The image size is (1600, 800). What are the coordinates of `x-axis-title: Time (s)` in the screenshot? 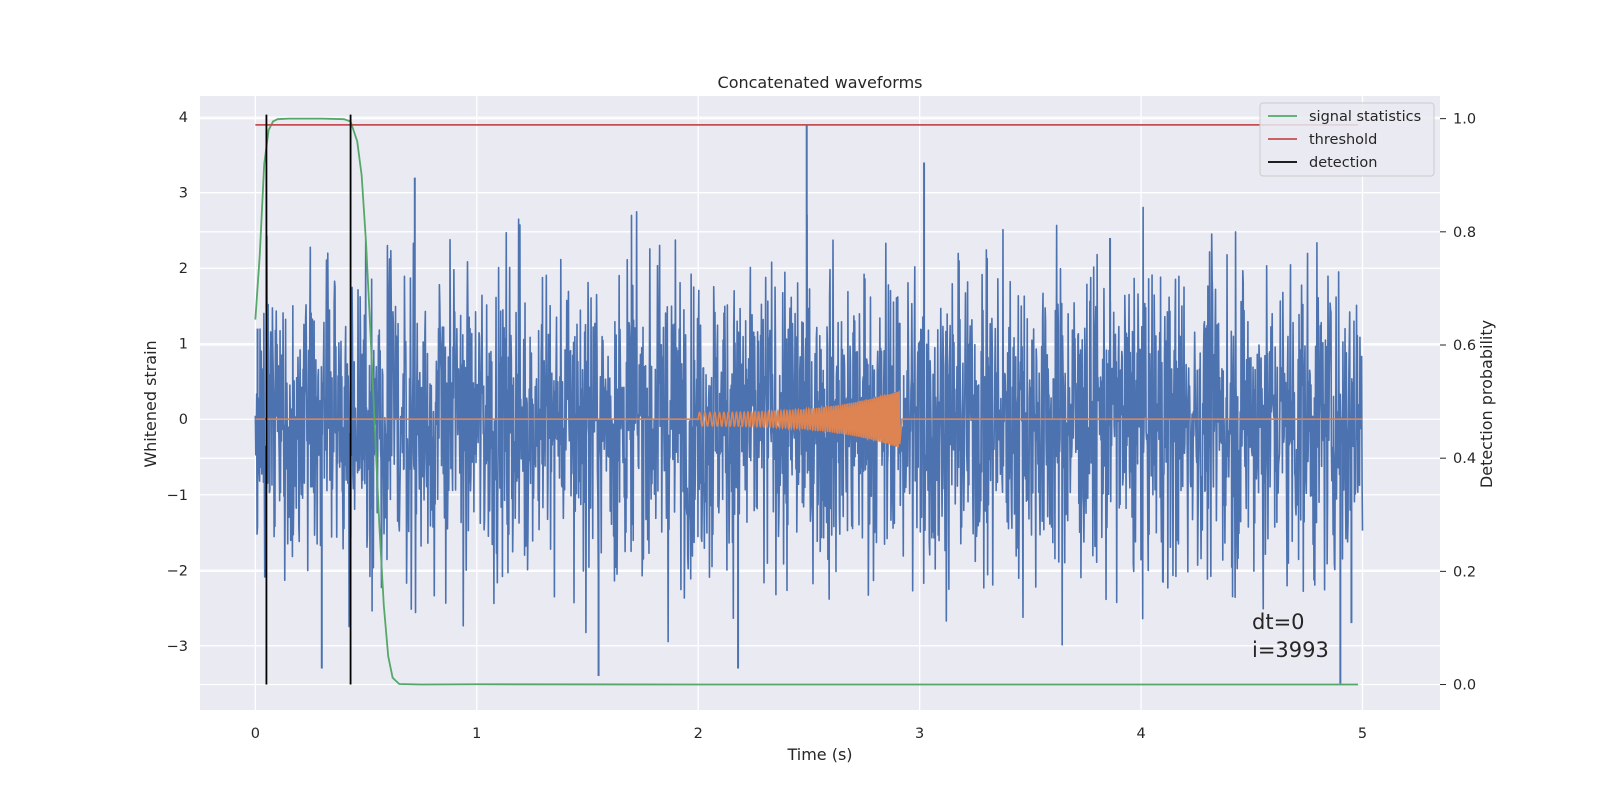 It's located at (819, 754).